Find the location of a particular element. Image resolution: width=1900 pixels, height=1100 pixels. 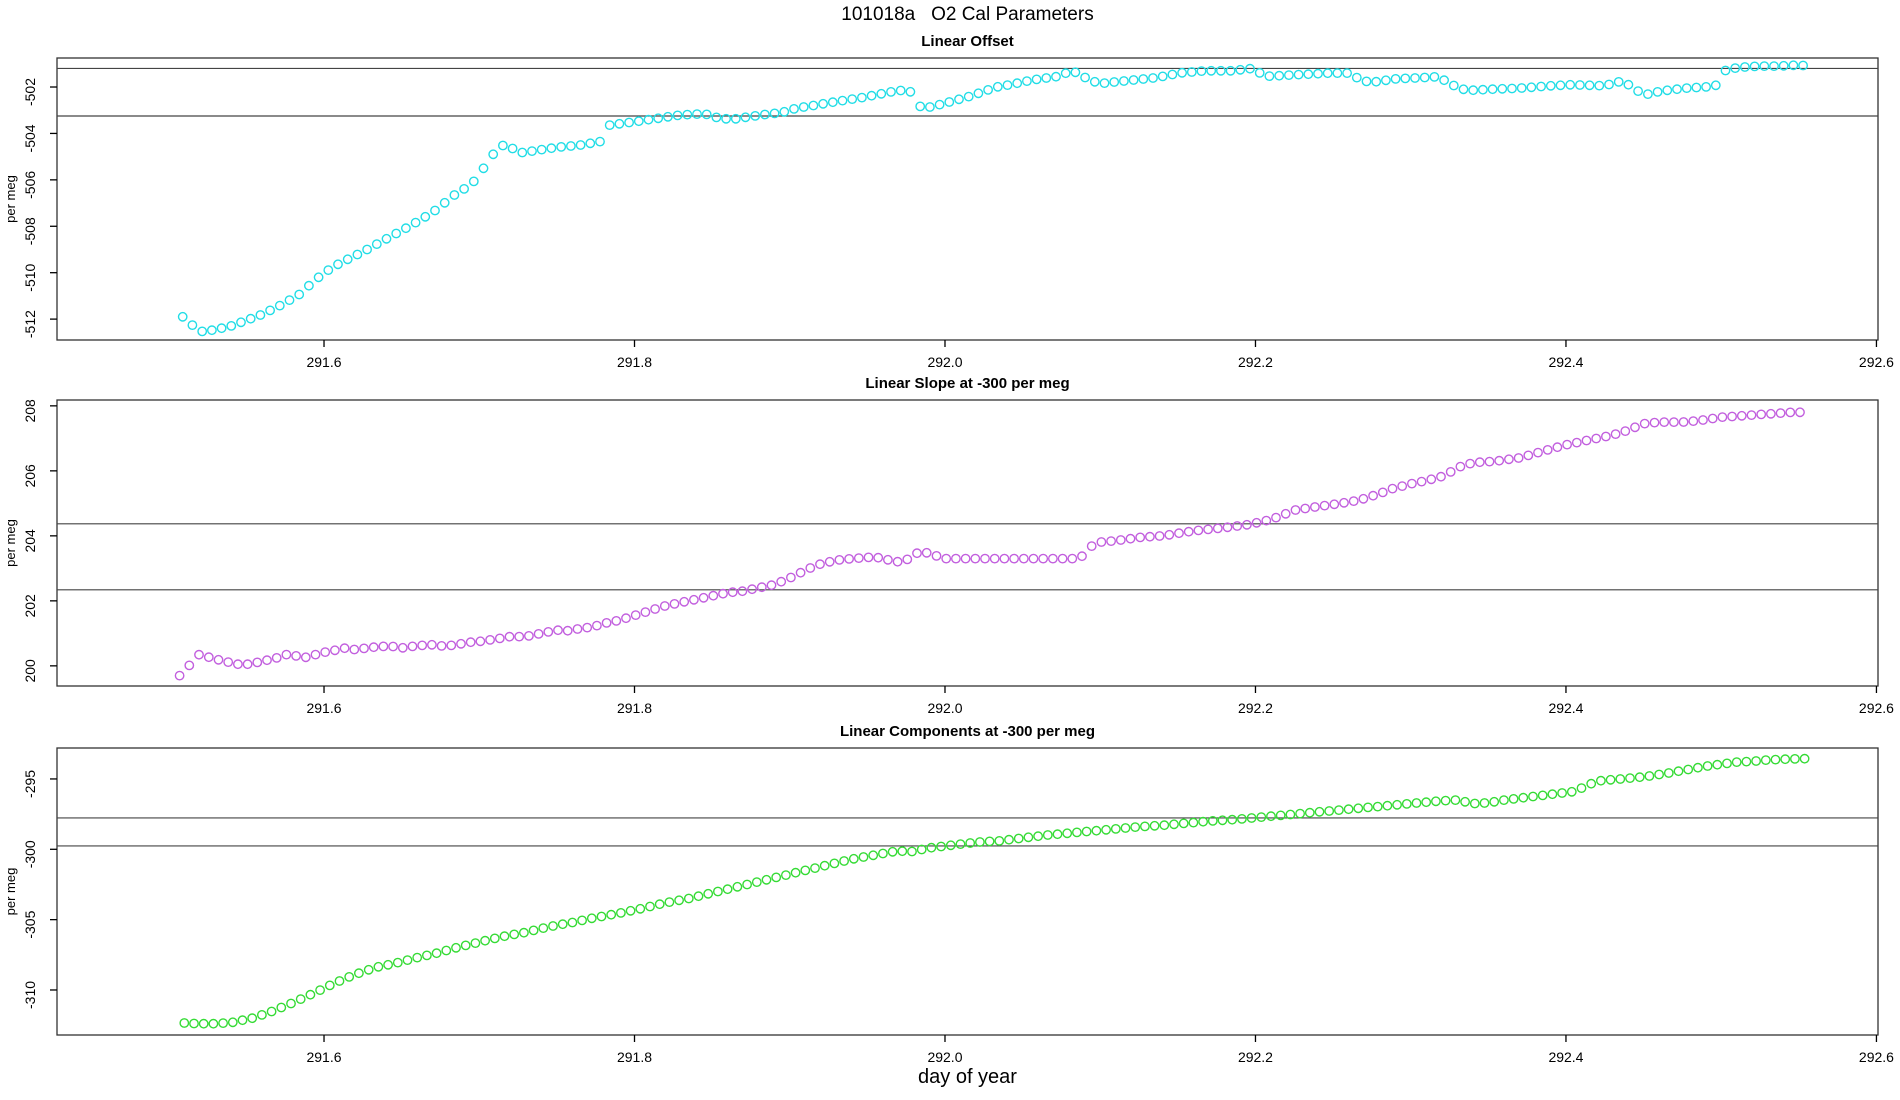

x-tick-label: 291.8 is located at coordinates (634, 1057).